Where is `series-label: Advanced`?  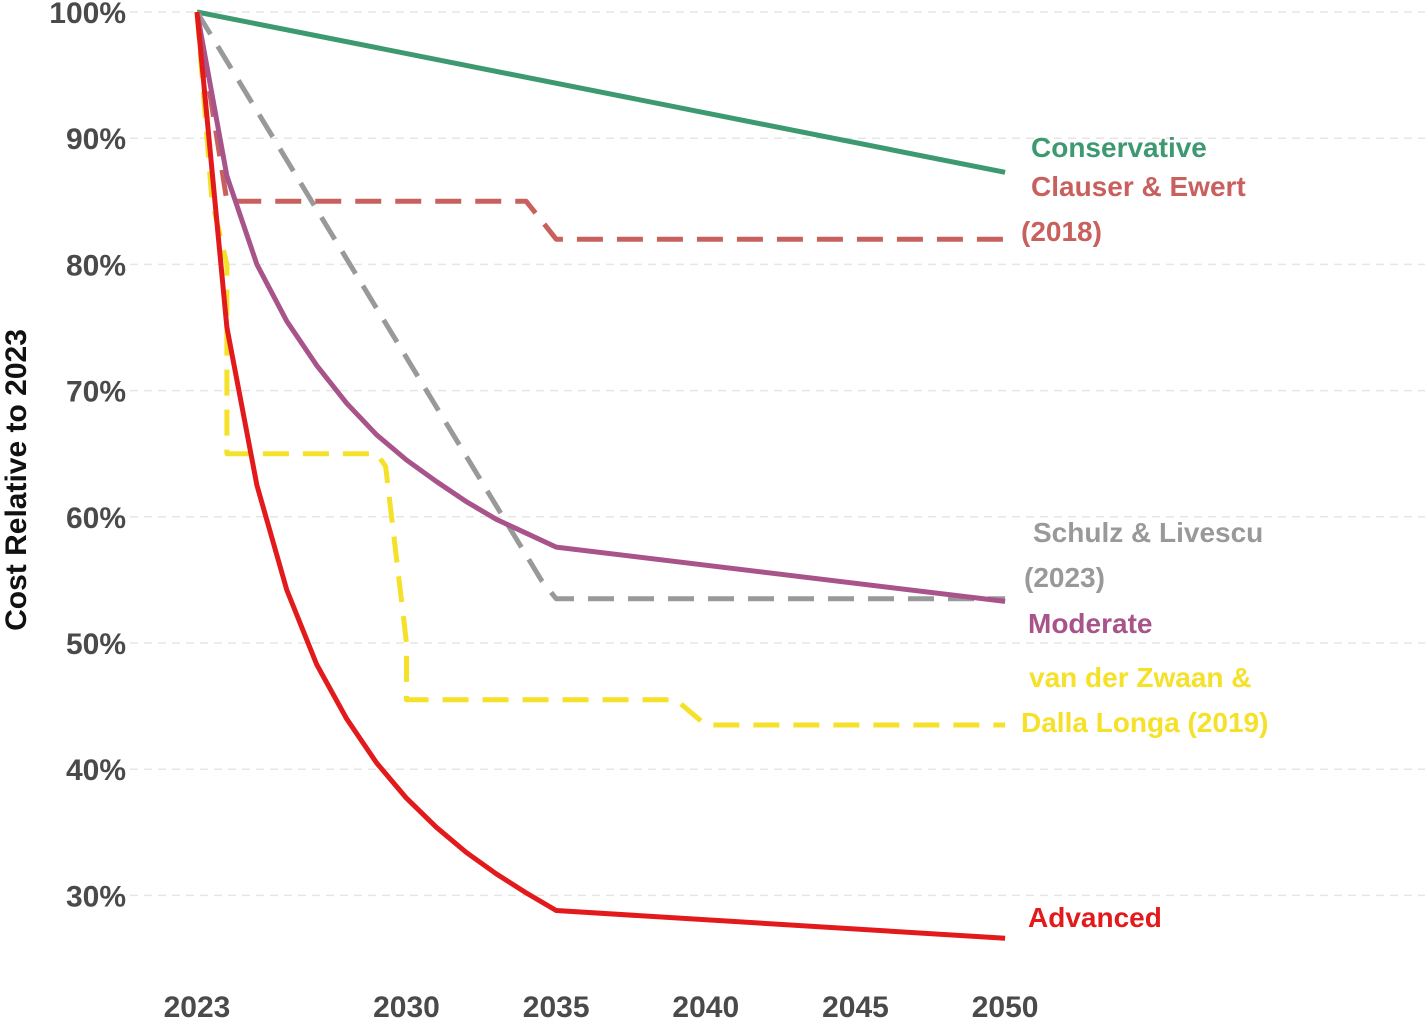
series-label: Advanced is located at coordinates (1095, 917).